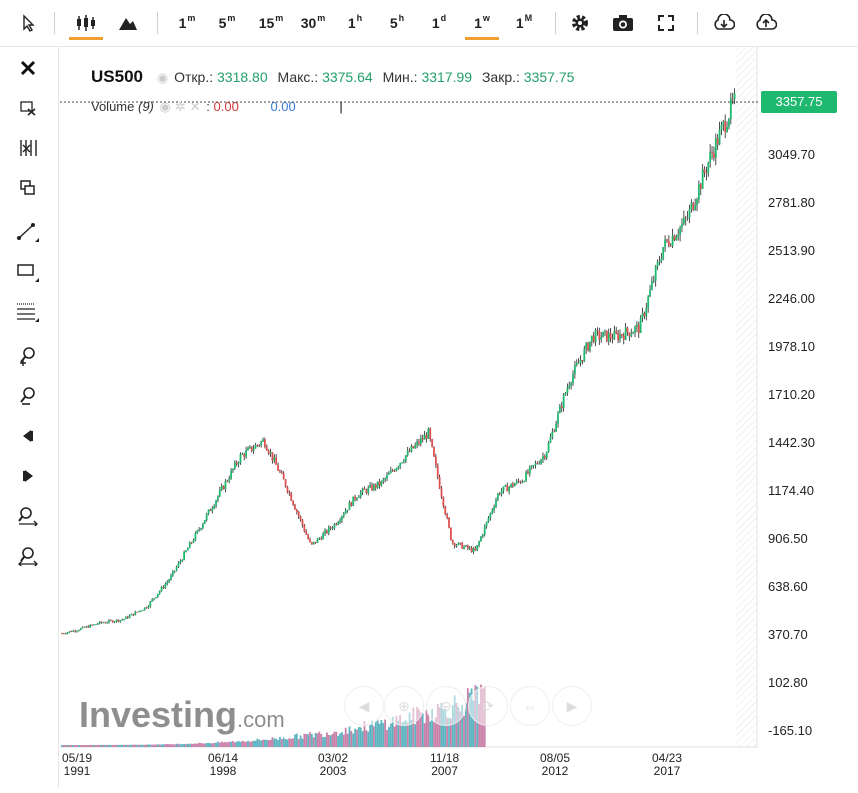 This screenshot has width=858, height=793. I want to click on upload-icon, so click(766, 23).